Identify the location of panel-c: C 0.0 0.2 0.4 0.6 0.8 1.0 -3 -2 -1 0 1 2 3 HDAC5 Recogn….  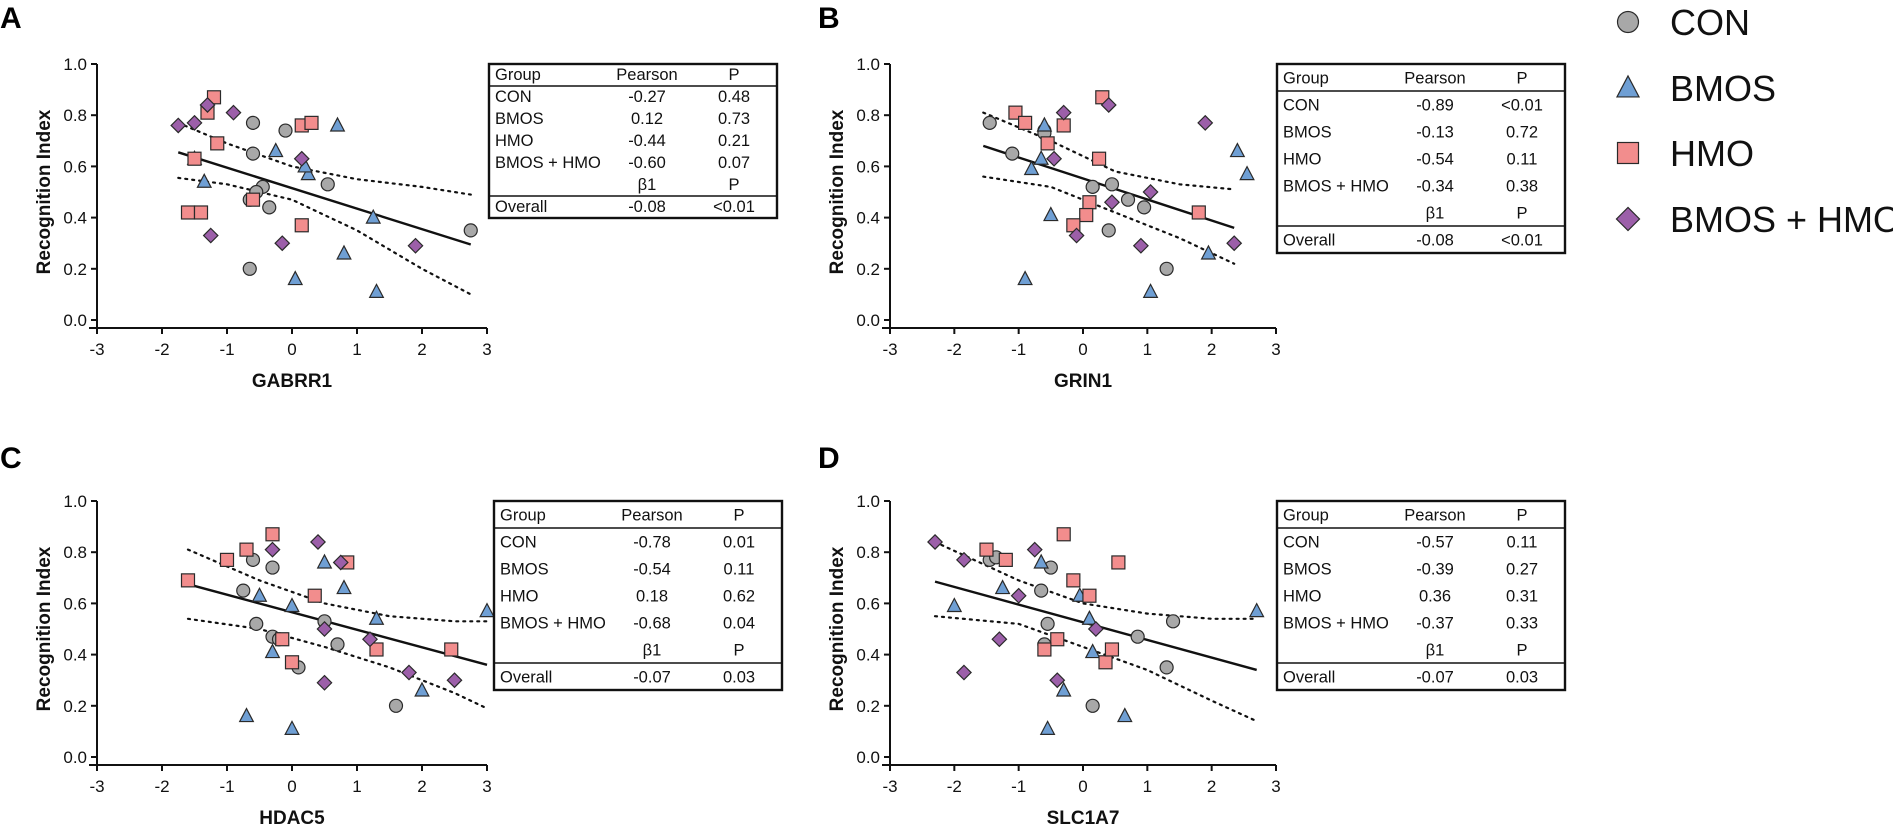
(247, 633).